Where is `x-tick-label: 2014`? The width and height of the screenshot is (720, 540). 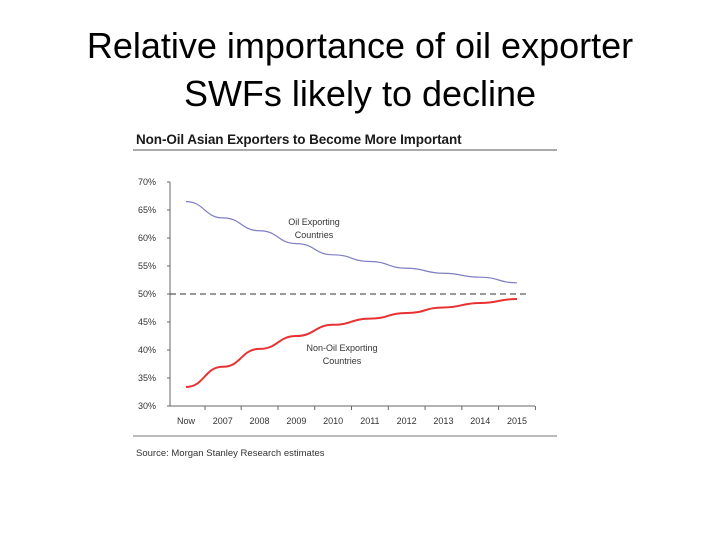 x-tick-label: 2014 is located at coordinates (480, 421).